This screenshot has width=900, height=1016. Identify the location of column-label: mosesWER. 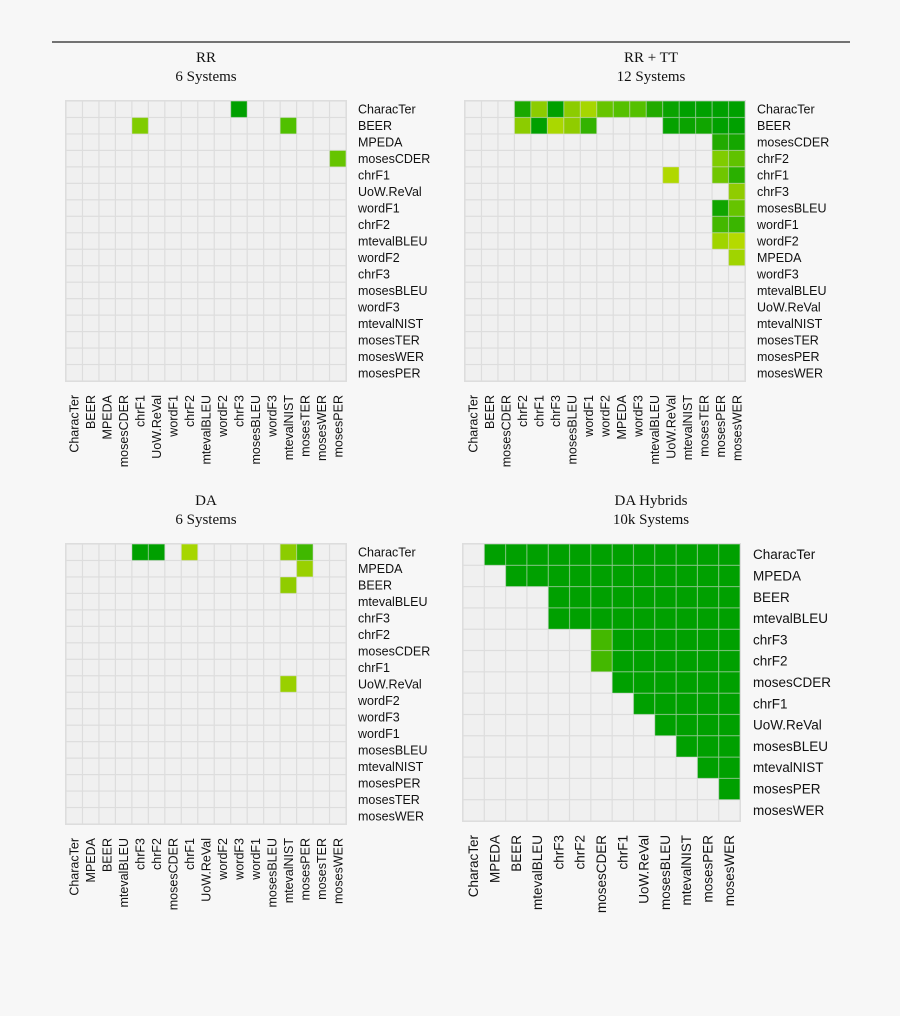
(729, 871).